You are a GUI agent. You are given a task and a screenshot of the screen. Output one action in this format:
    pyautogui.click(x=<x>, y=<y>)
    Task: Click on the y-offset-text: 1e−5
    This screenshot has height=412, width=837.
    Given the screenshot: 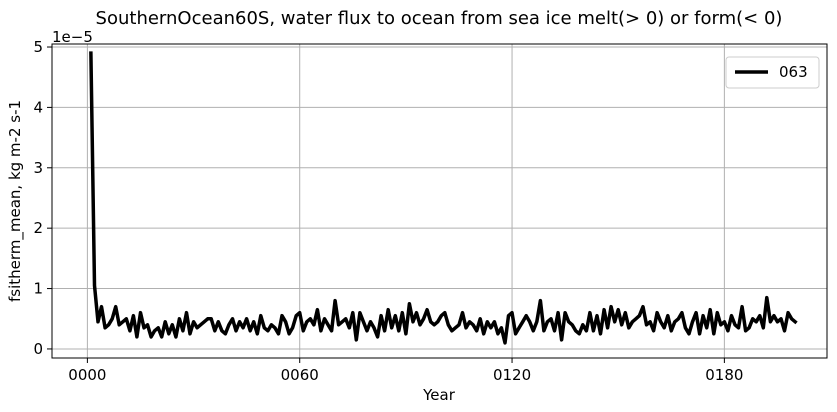 What is the action you would take?
    pyautogui.click(x=72, y=37)
    